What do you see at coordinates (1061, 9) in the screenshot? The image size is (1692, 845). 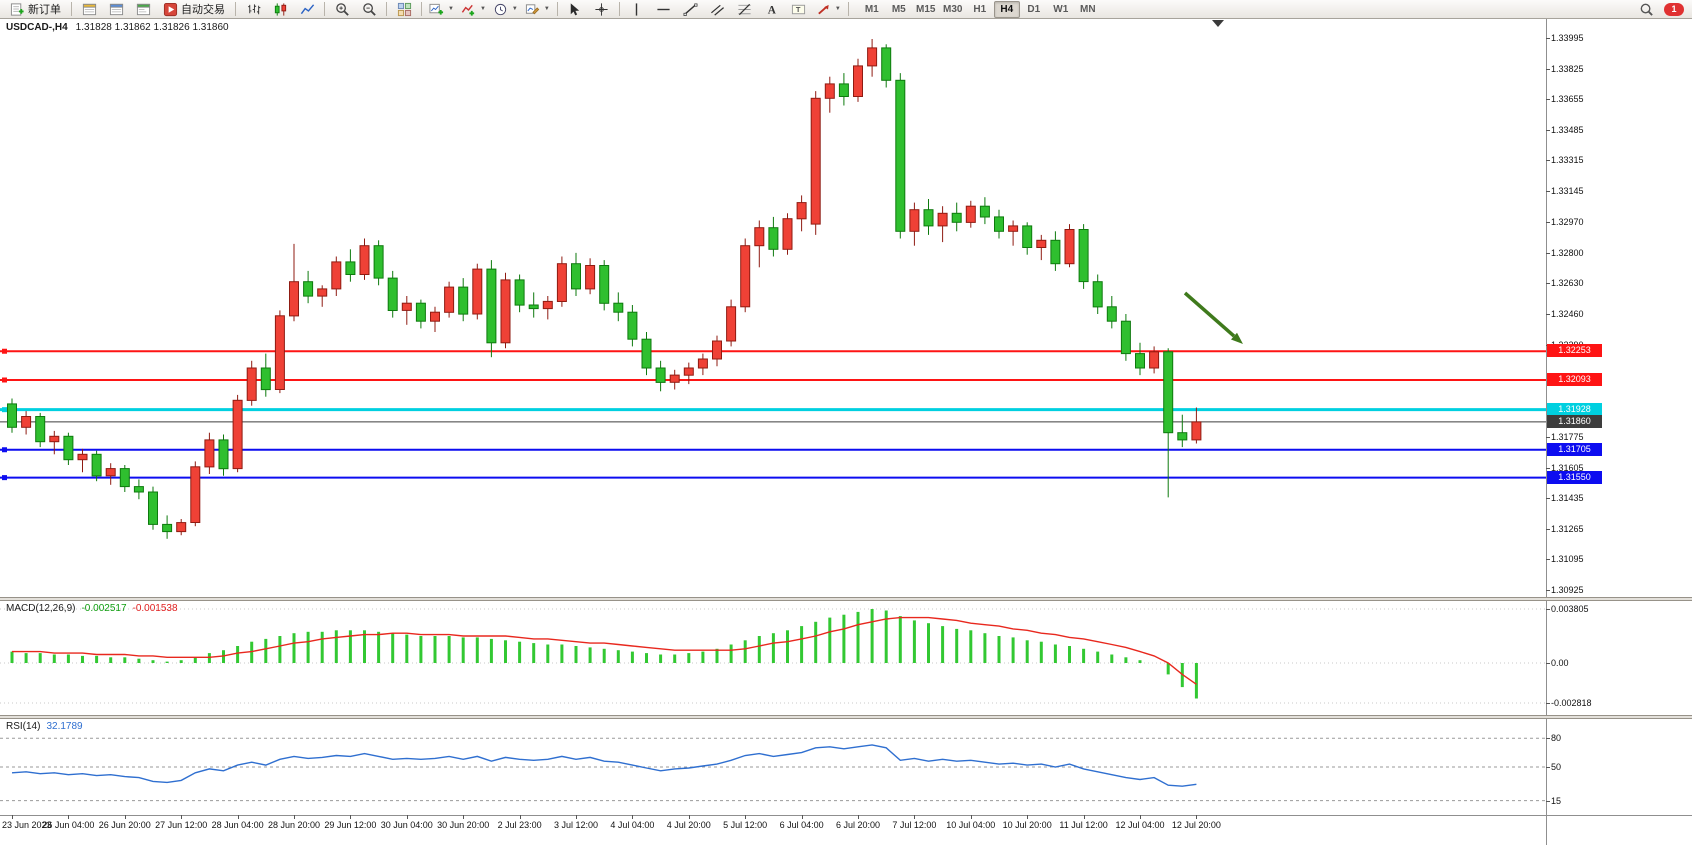 I see `timeframe-button-w1: W1` at bounding box center [1061, 9].